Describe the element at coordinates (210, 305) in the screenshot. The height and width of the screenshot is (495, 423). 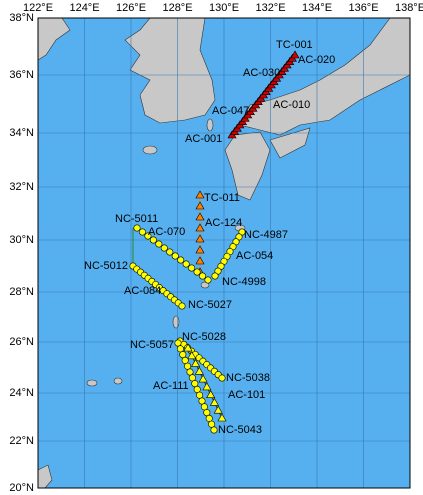
I see `station-label: NC-5027` at that location.